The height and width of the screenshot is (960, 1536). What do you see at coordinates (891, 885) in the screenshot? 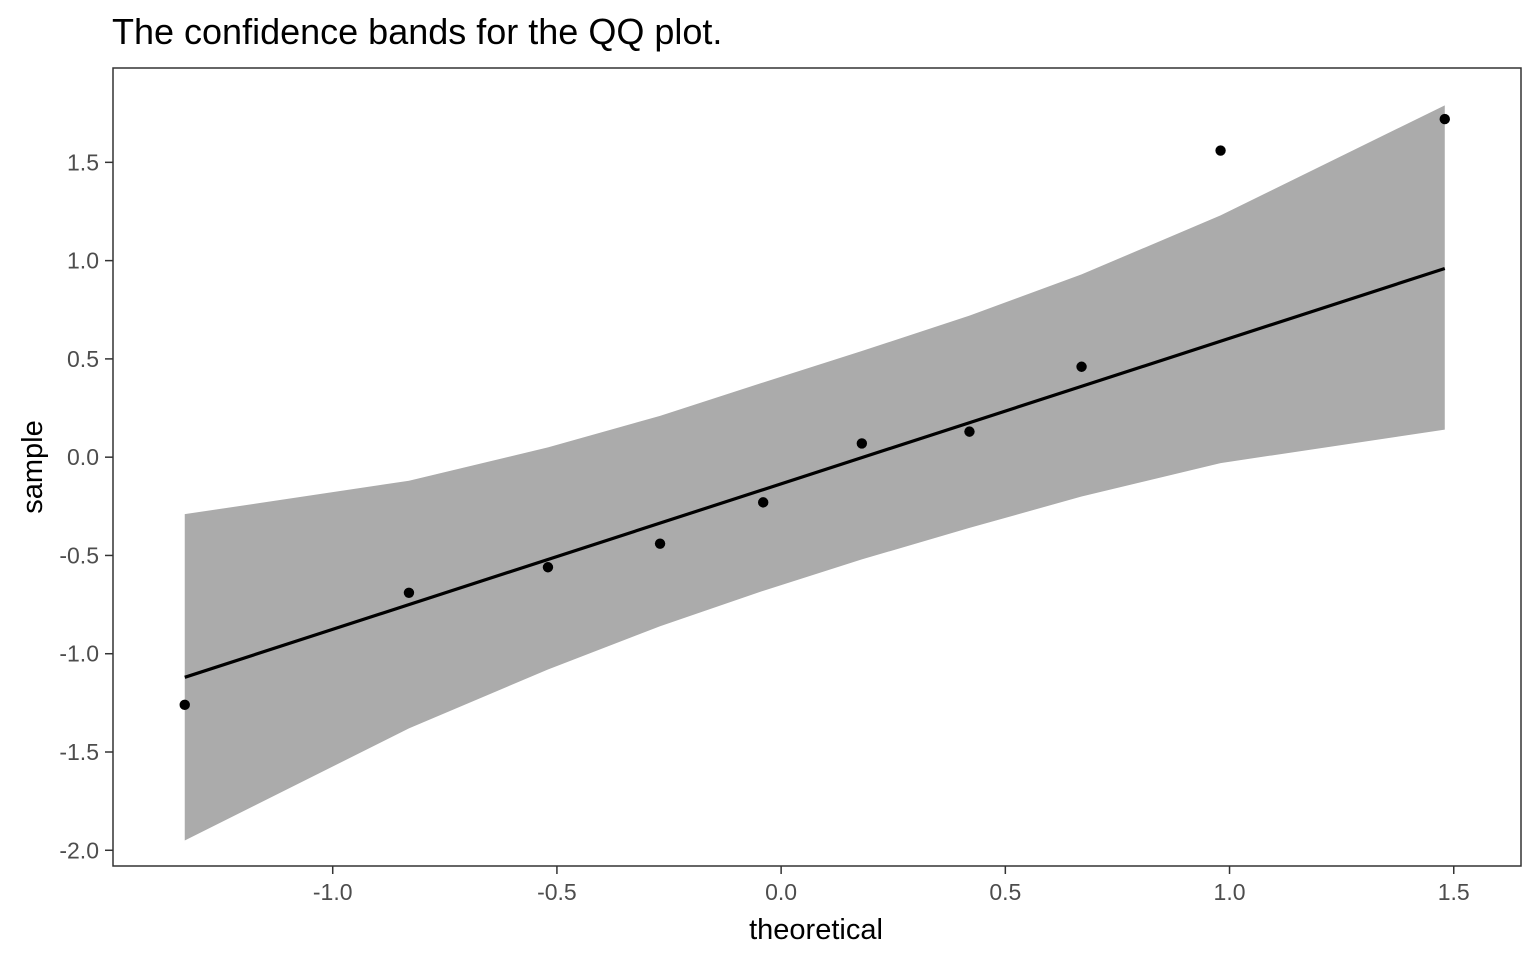
I see `x-axis: -1.0 -0.5 0.0 0.5 1.0 1.5` at bounding box center [891, 885].